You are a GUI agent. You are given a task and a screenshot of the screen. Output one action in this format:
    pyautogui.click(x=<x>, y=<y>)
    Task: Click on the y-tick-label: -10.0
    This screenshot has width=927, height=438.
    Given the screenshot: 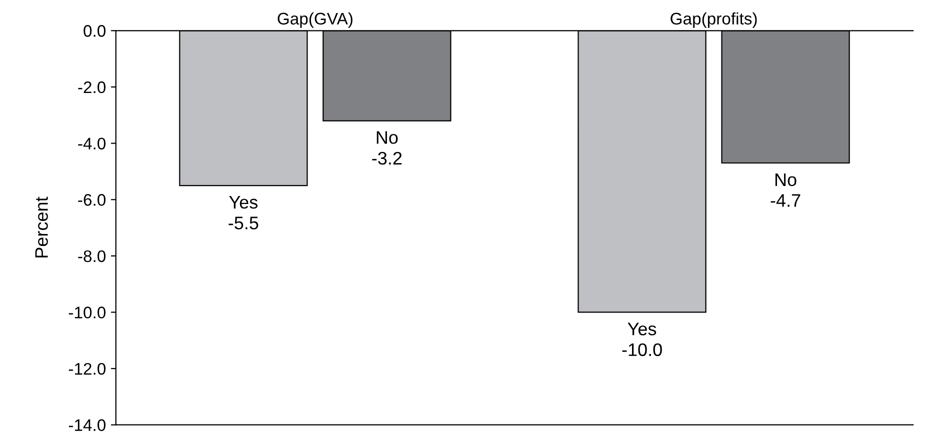 What is the action you would take?
    pyautogui.click(x=87, y=312)
    